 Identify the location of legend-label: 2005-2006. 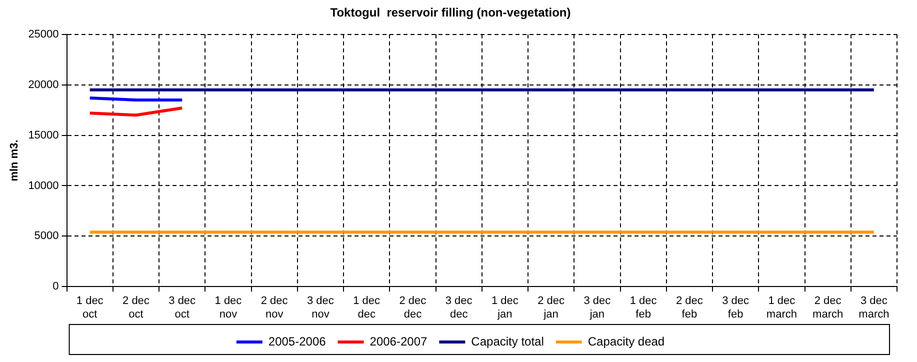
(297, 341).